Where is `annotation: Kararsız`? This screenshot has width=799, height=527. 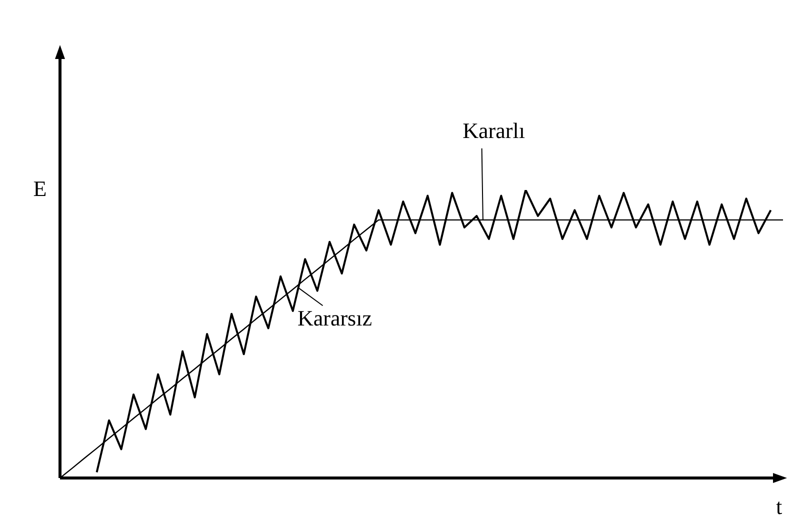 annotation: Kararsız is located at coordinates (334, 317).